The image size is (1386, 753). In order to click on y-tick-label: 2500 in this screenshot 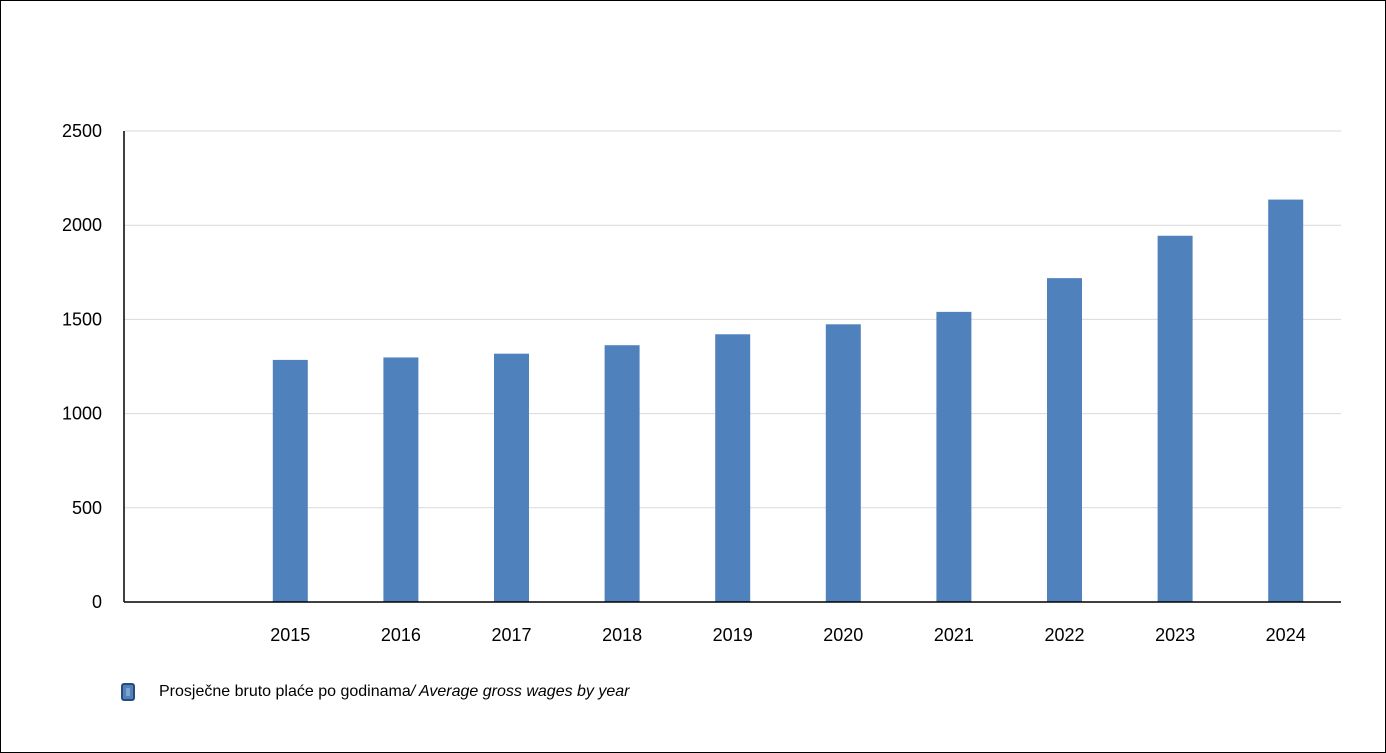, I will do `click(82, 131)`.